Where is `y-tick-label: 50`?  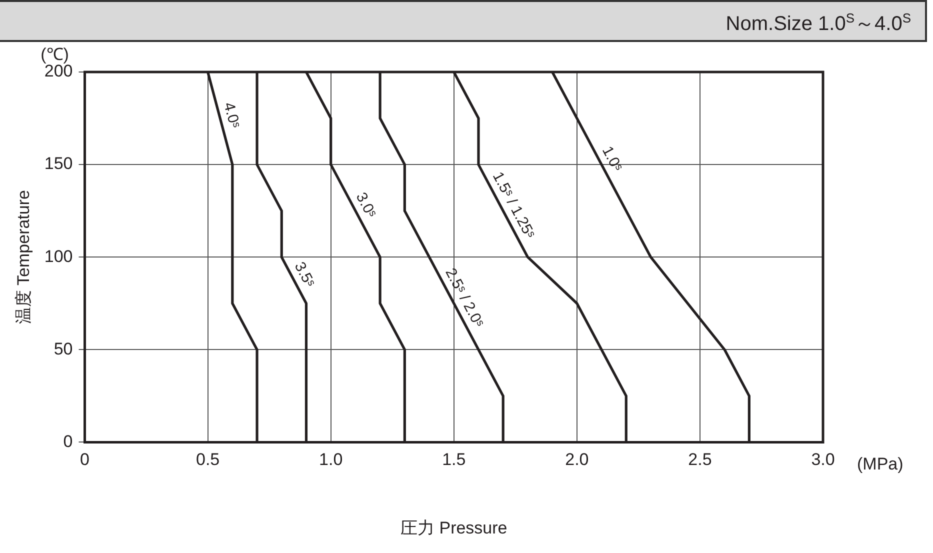 y-tick-label: 50 is located at coordinates (63, 348).